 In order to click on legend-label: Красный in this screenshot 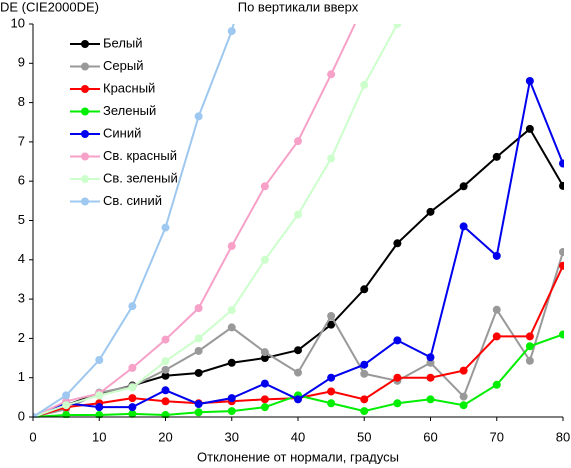, I will do `click(129, 87)`.